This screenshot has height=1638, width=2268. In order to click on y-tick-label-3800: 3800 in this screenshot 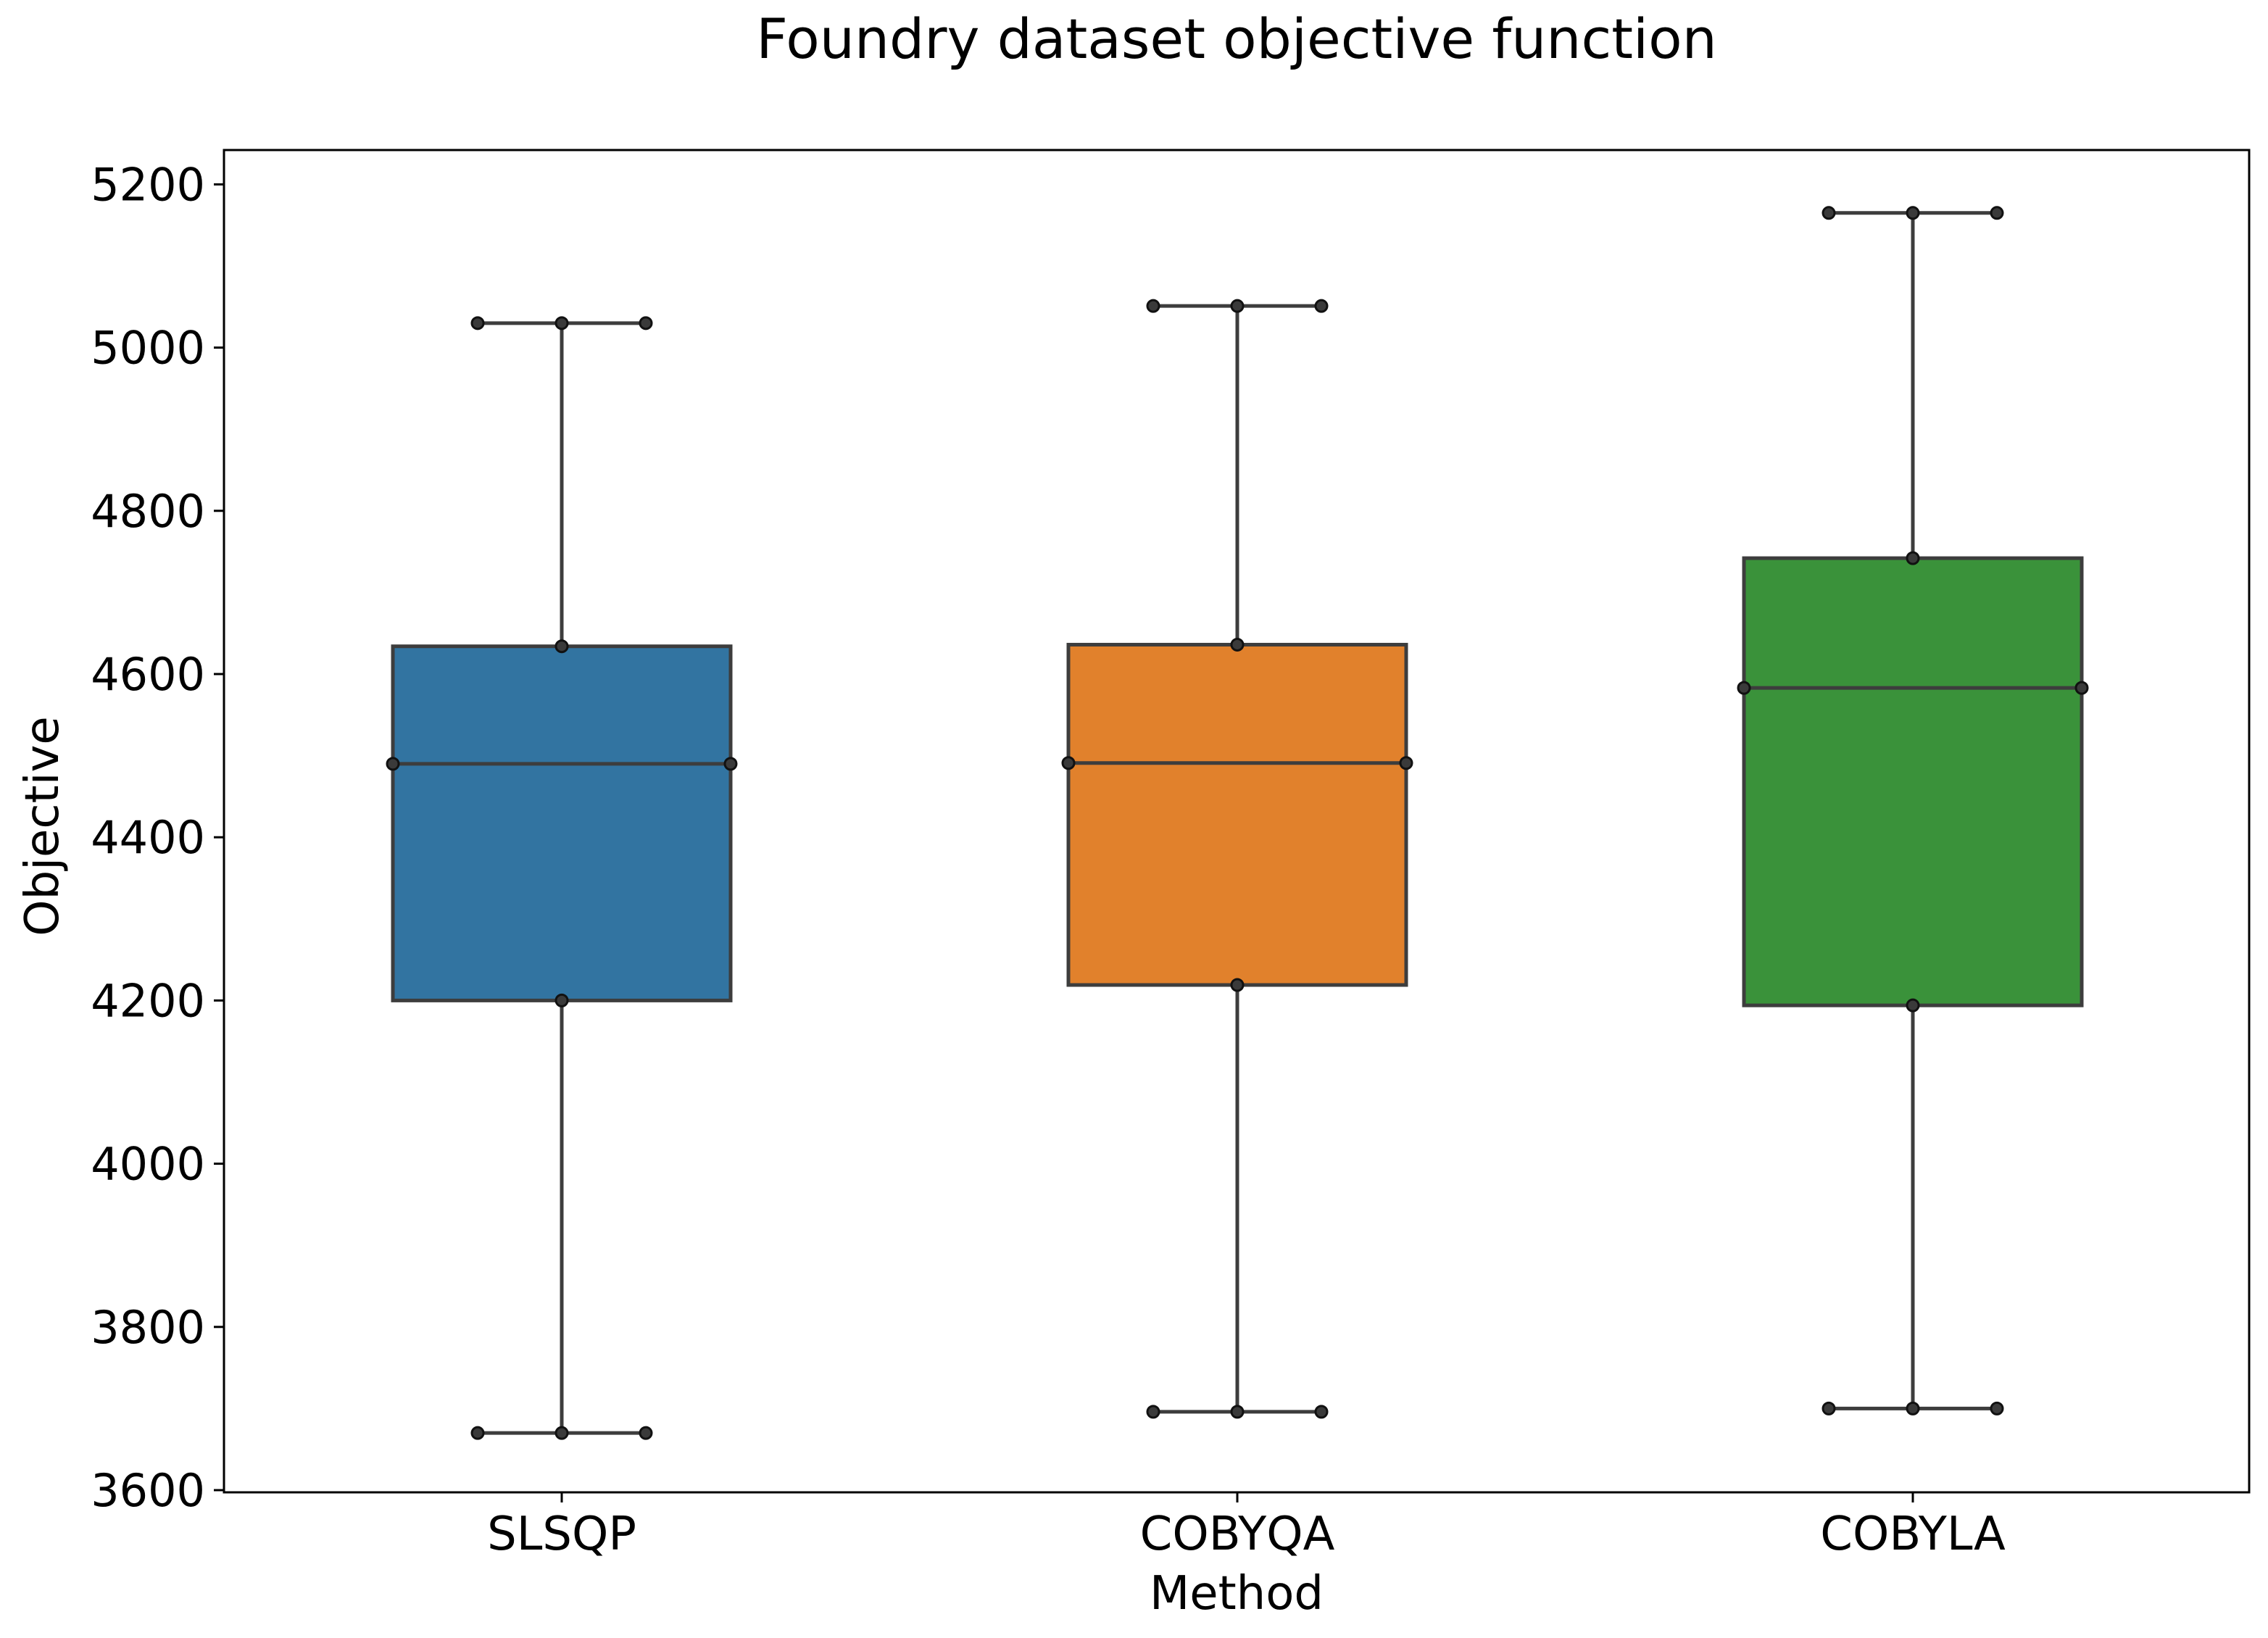, I will do `click(148, 1327)`.